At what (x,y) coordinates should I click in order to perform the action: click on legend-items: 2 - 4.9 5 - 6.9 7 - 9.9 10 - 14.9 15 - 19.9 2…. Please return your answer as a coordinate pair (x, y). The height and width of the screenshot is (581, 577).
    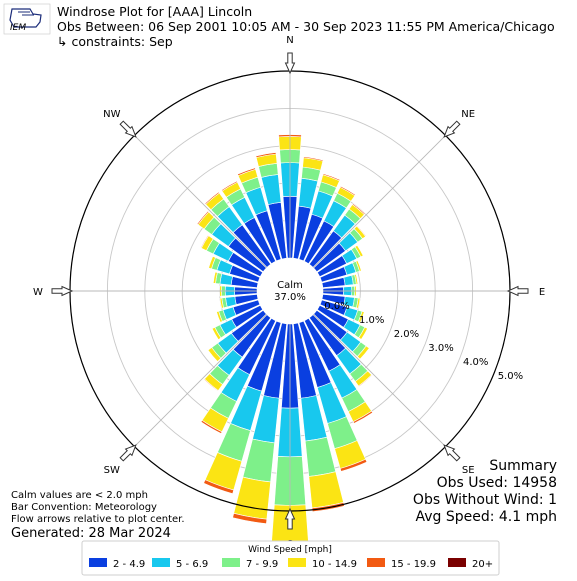
    Looking at the image, I should click on (291, 564).